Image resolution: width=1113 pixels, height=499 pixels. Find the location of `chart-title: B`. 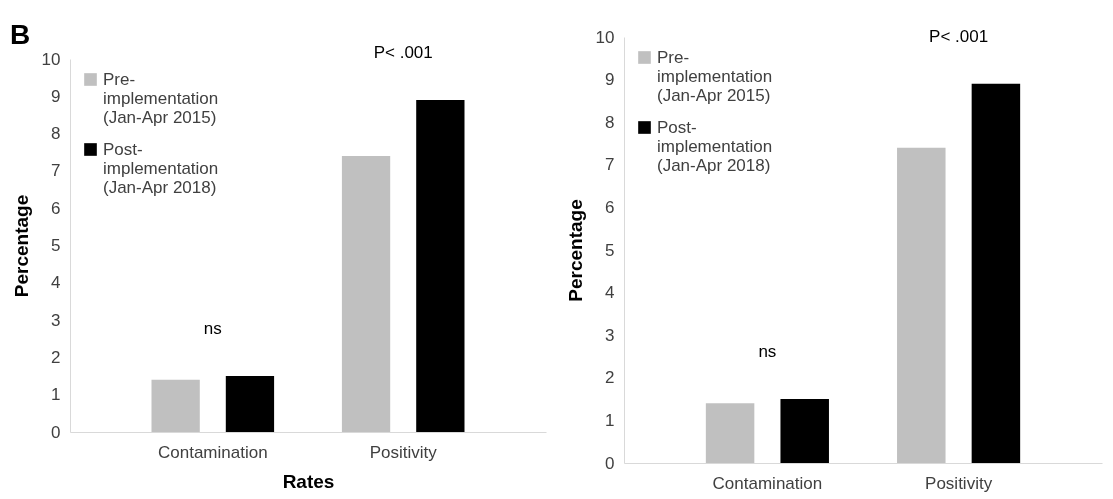

chart-title: B is located at coordinates (20, 35).